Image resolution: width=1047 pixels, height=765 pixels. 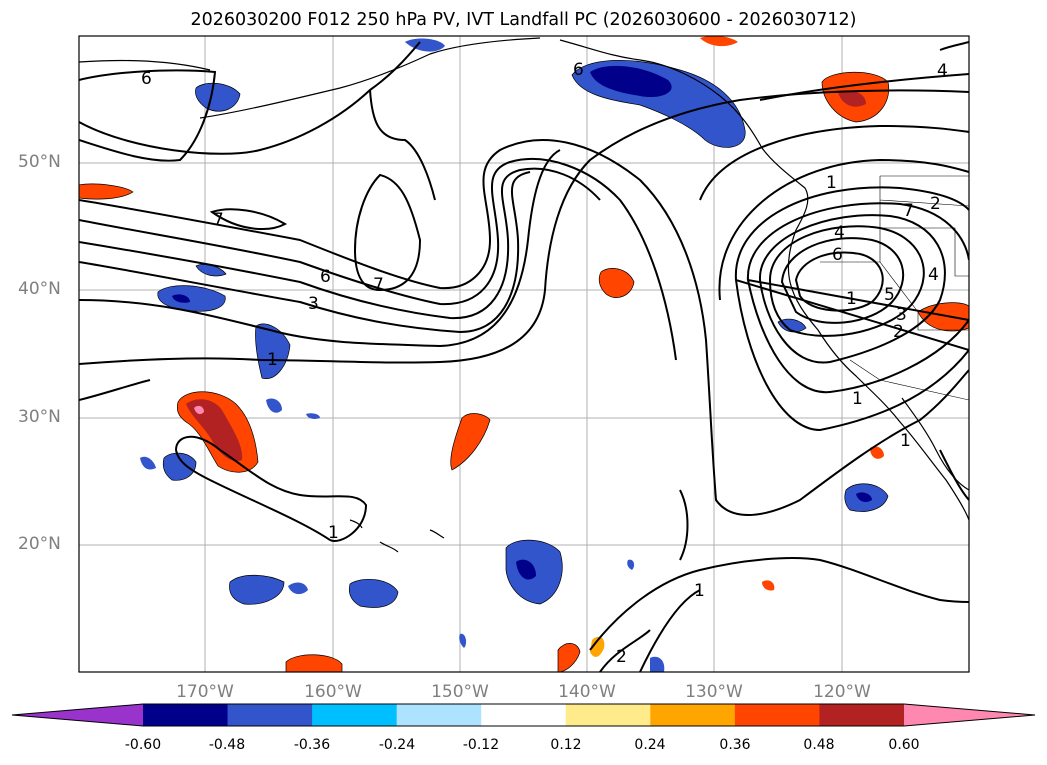 I want to click on lat-label: 50°N, so click(x=39, y=162).